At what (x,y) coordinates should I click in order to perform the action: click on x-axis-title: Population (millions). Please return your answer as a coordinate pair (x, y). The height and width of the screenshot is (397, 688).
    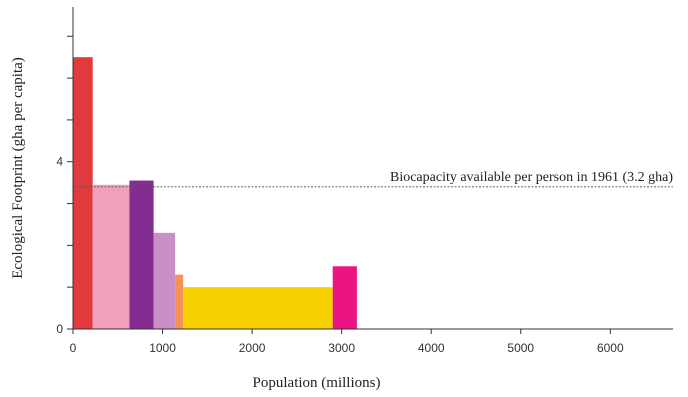
    Looking at the image, I should click on (317, 383).